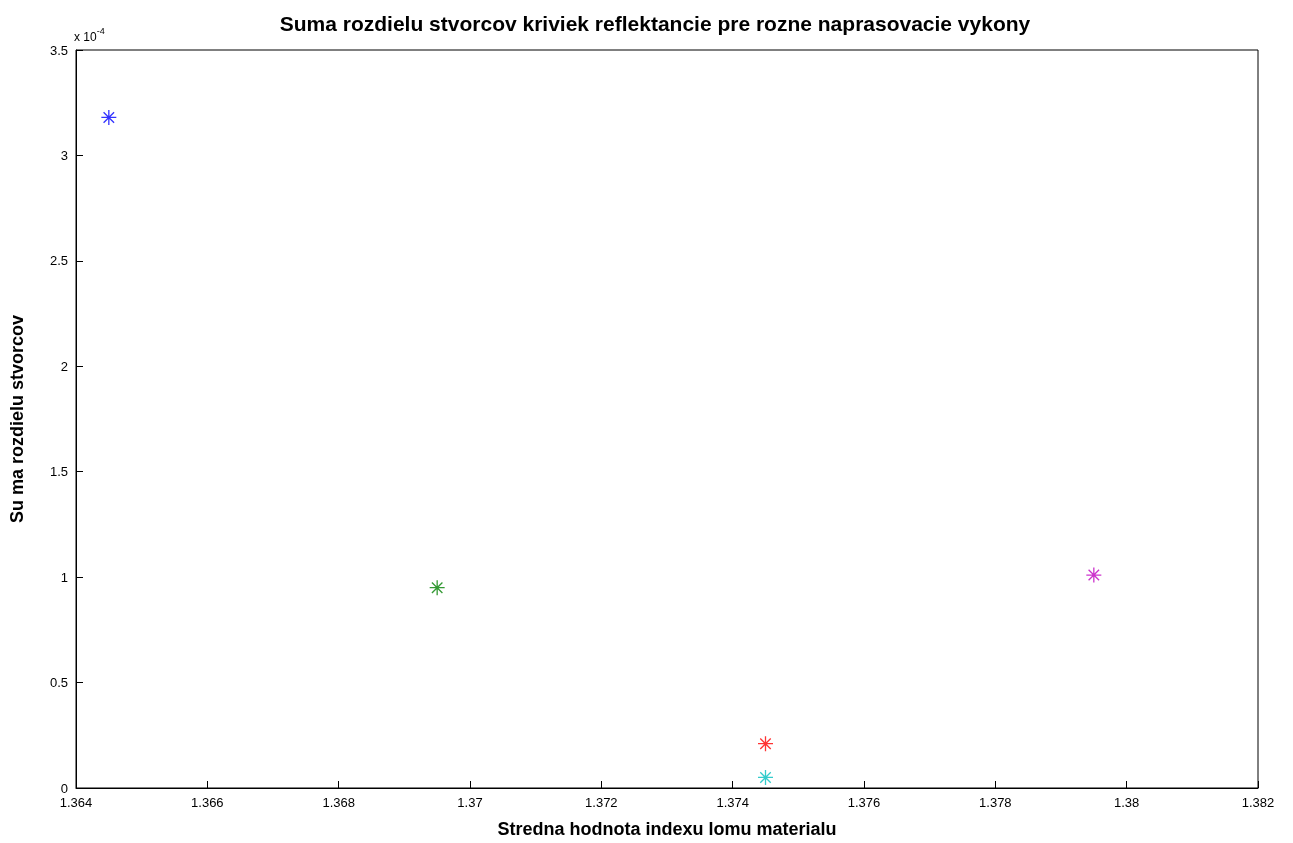  I want to click on y-tick-label: 0.5, so click(58, 683).